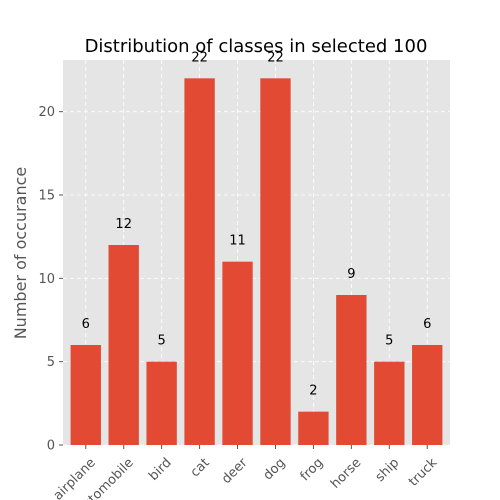  What do you see at coordinates (161, 403) in the screenshot?
I see `bar-bird` at bounding box center [161, 403].